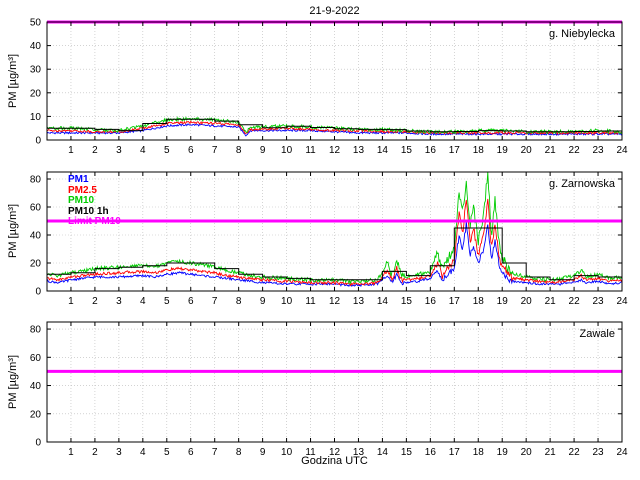 Image resolution: width=640 pixels, height=480 pixels. I want to click on chart-title: 21-9-2022, so click(334, 11).